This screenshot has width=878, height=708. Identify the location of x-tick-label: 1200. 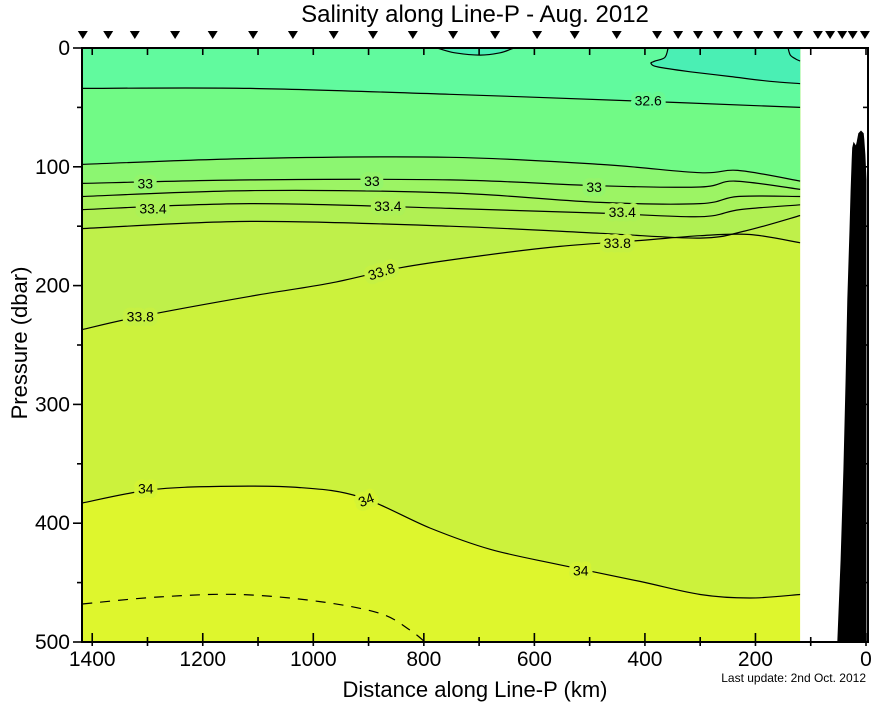
(202, 659).